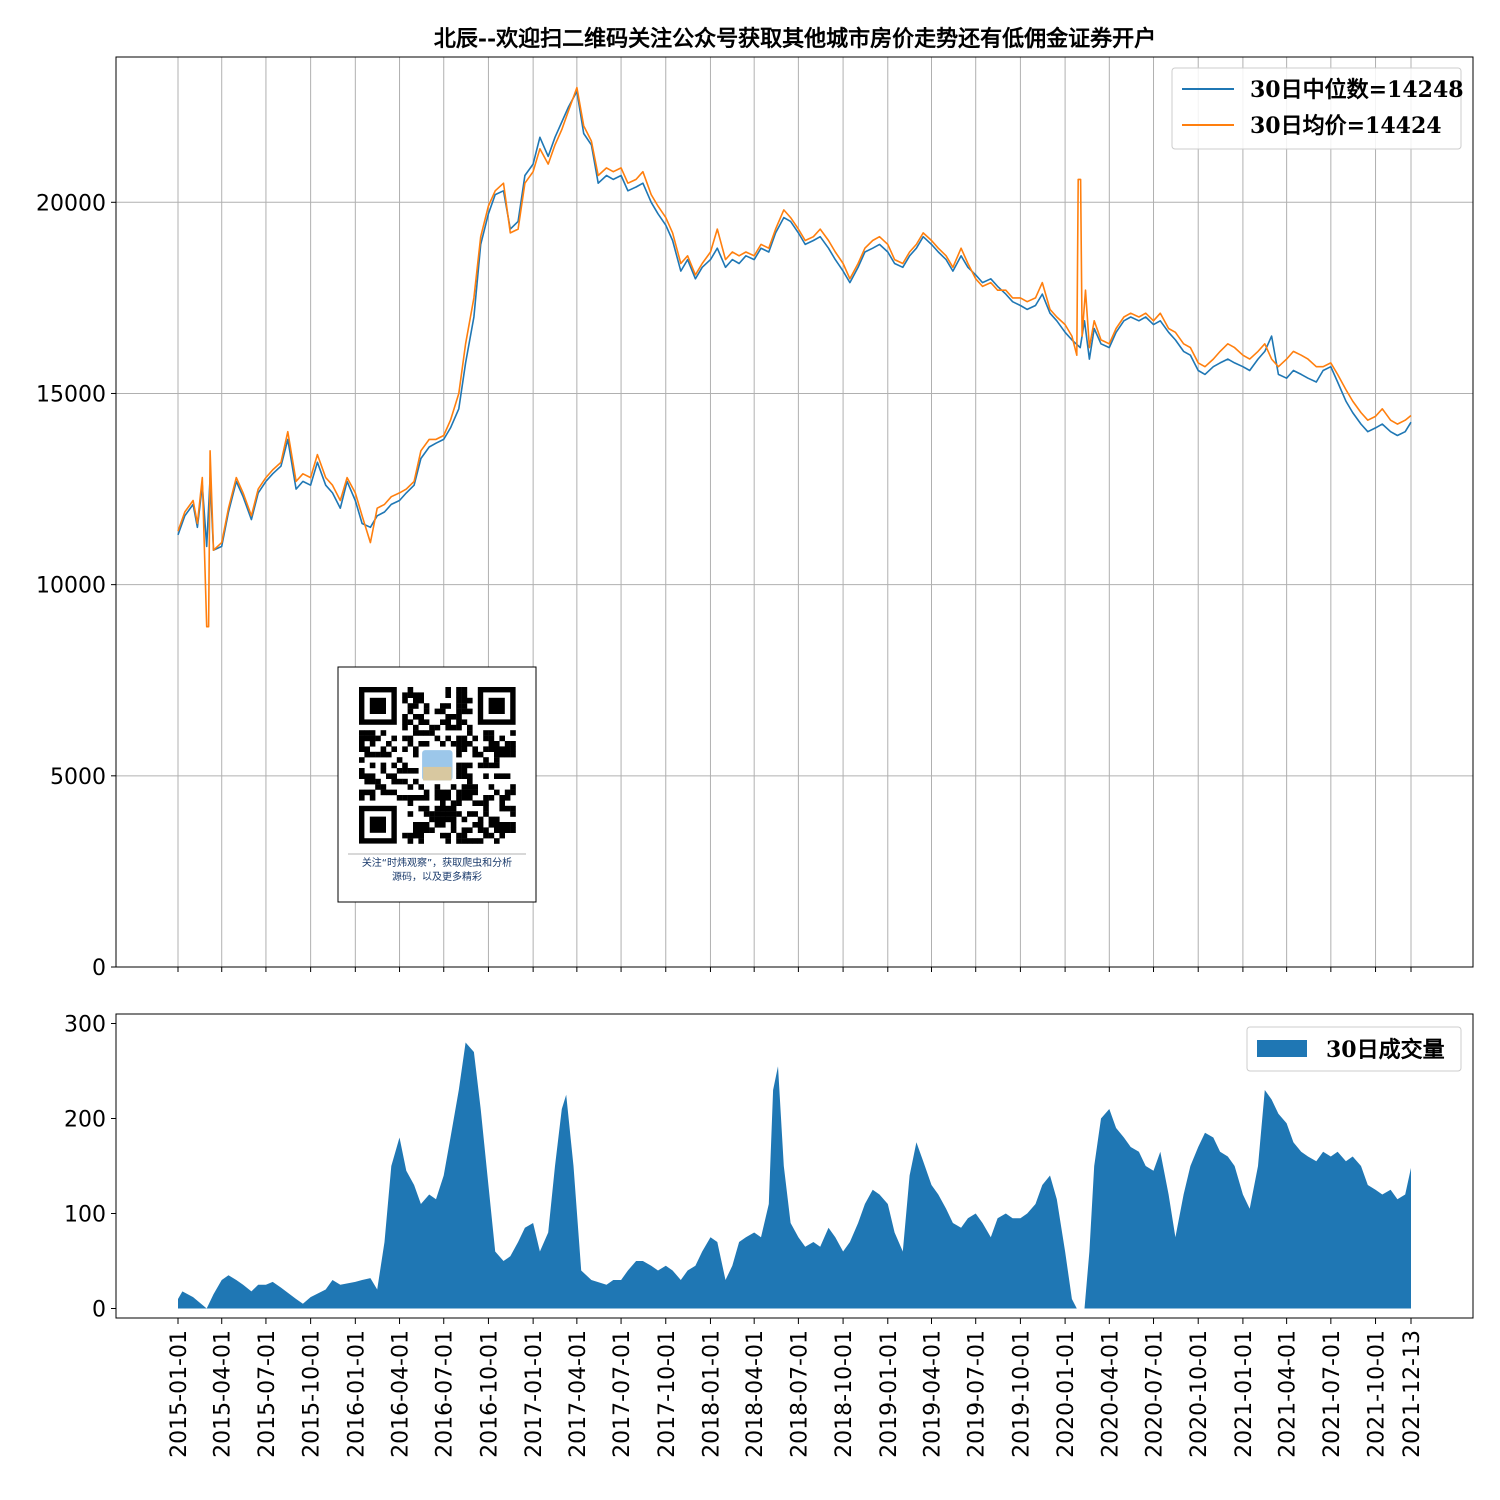  I want to click on volume-x-tick-label: 2015-04-01, so click(223, 1394).